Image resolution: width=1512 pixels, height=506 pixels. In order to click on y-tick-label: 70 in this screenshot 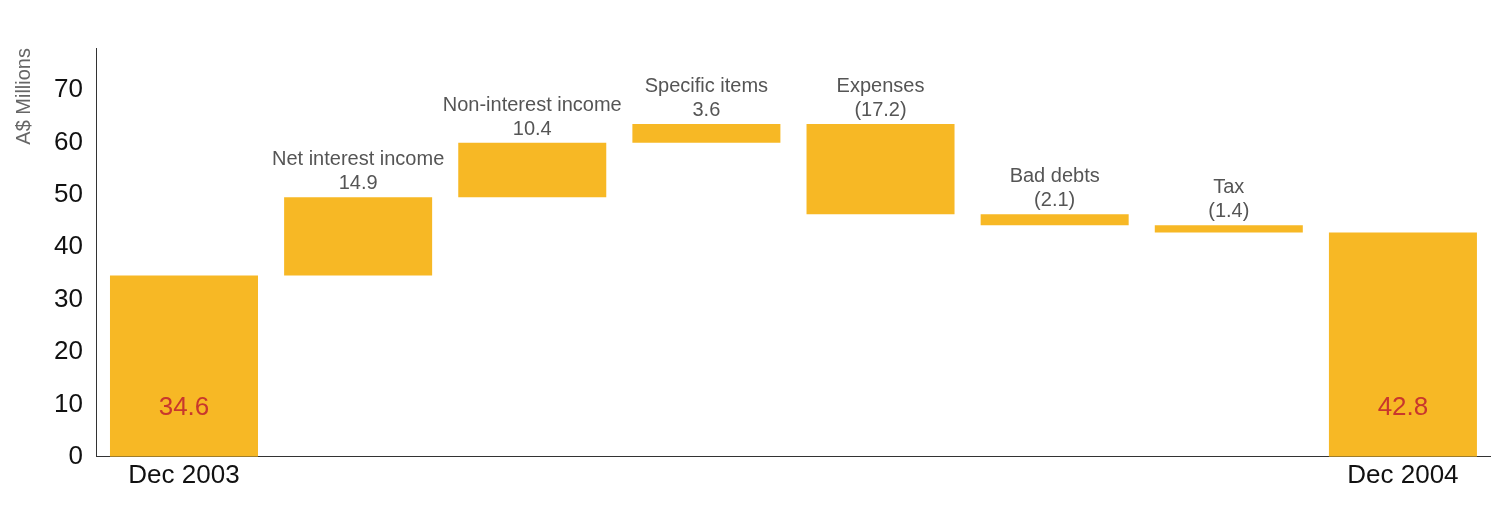, I will do `click(68, 88)`.